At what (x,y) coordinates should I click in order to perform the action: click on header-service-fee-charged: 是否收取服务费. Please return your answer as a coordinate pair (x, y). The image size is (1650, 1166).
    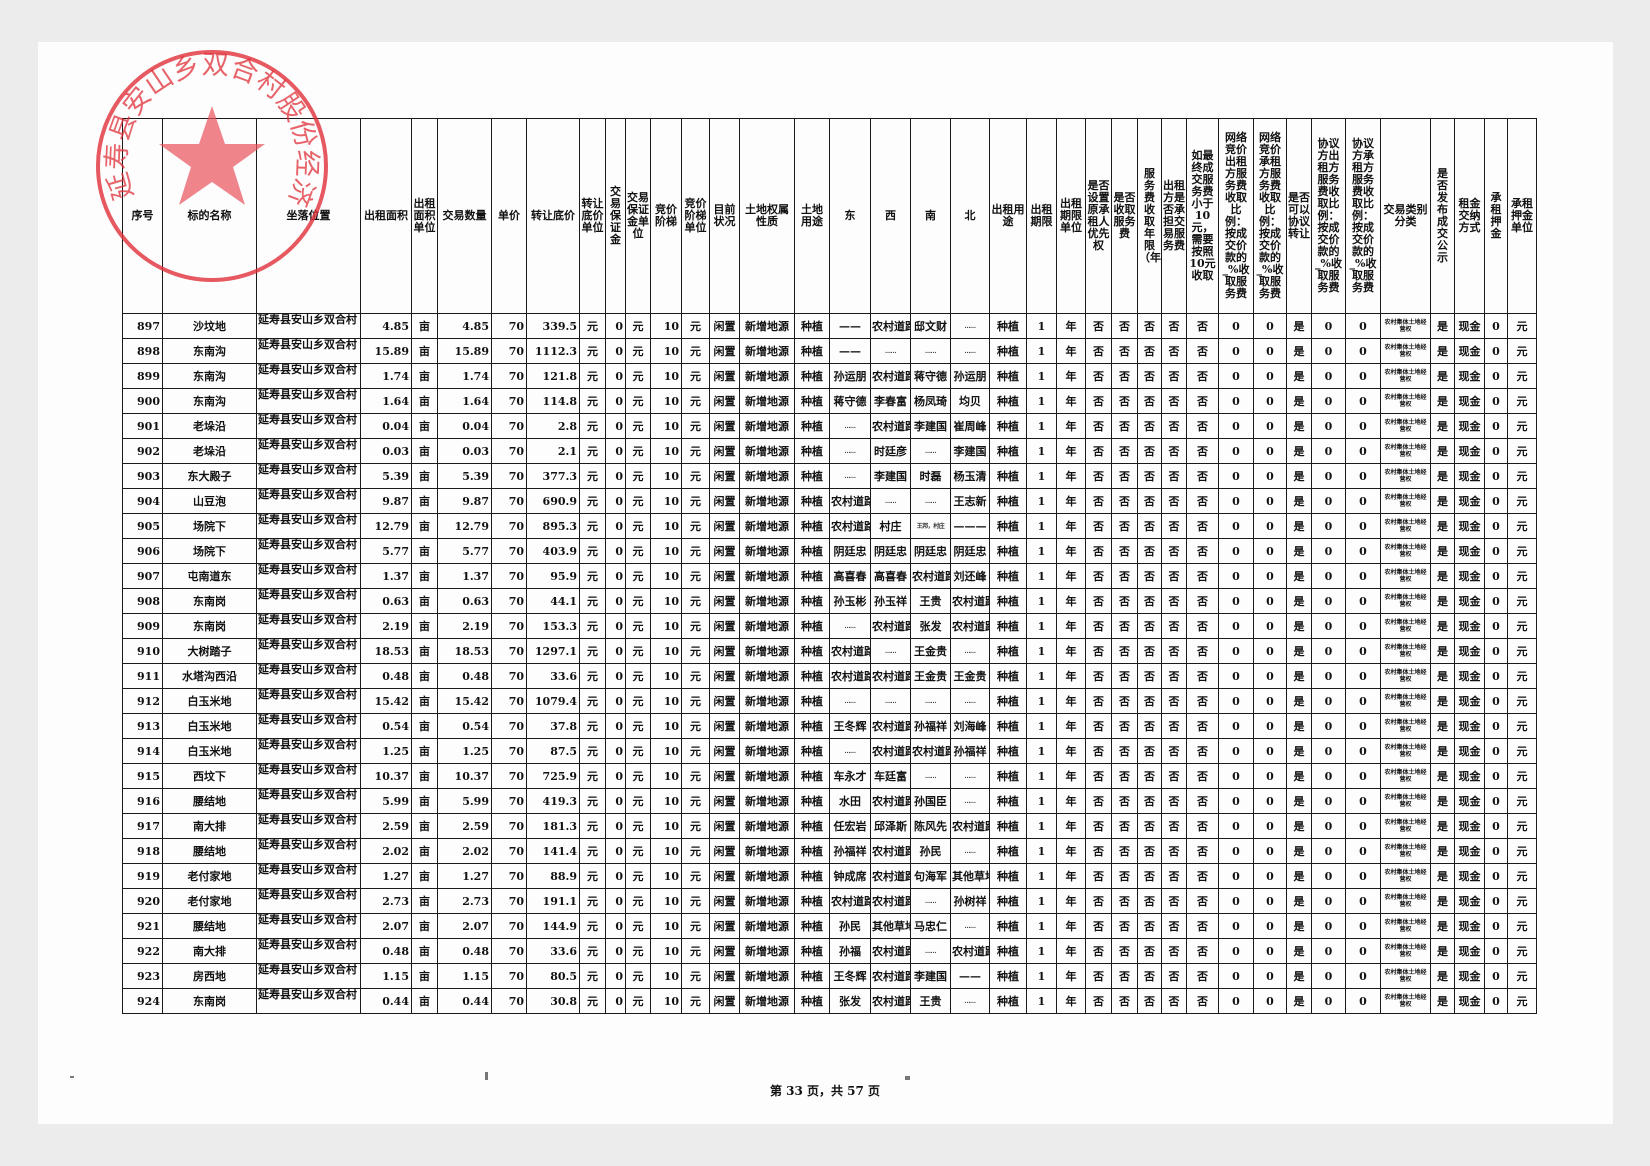
    Looking at the image, I should click on (1124, 216).